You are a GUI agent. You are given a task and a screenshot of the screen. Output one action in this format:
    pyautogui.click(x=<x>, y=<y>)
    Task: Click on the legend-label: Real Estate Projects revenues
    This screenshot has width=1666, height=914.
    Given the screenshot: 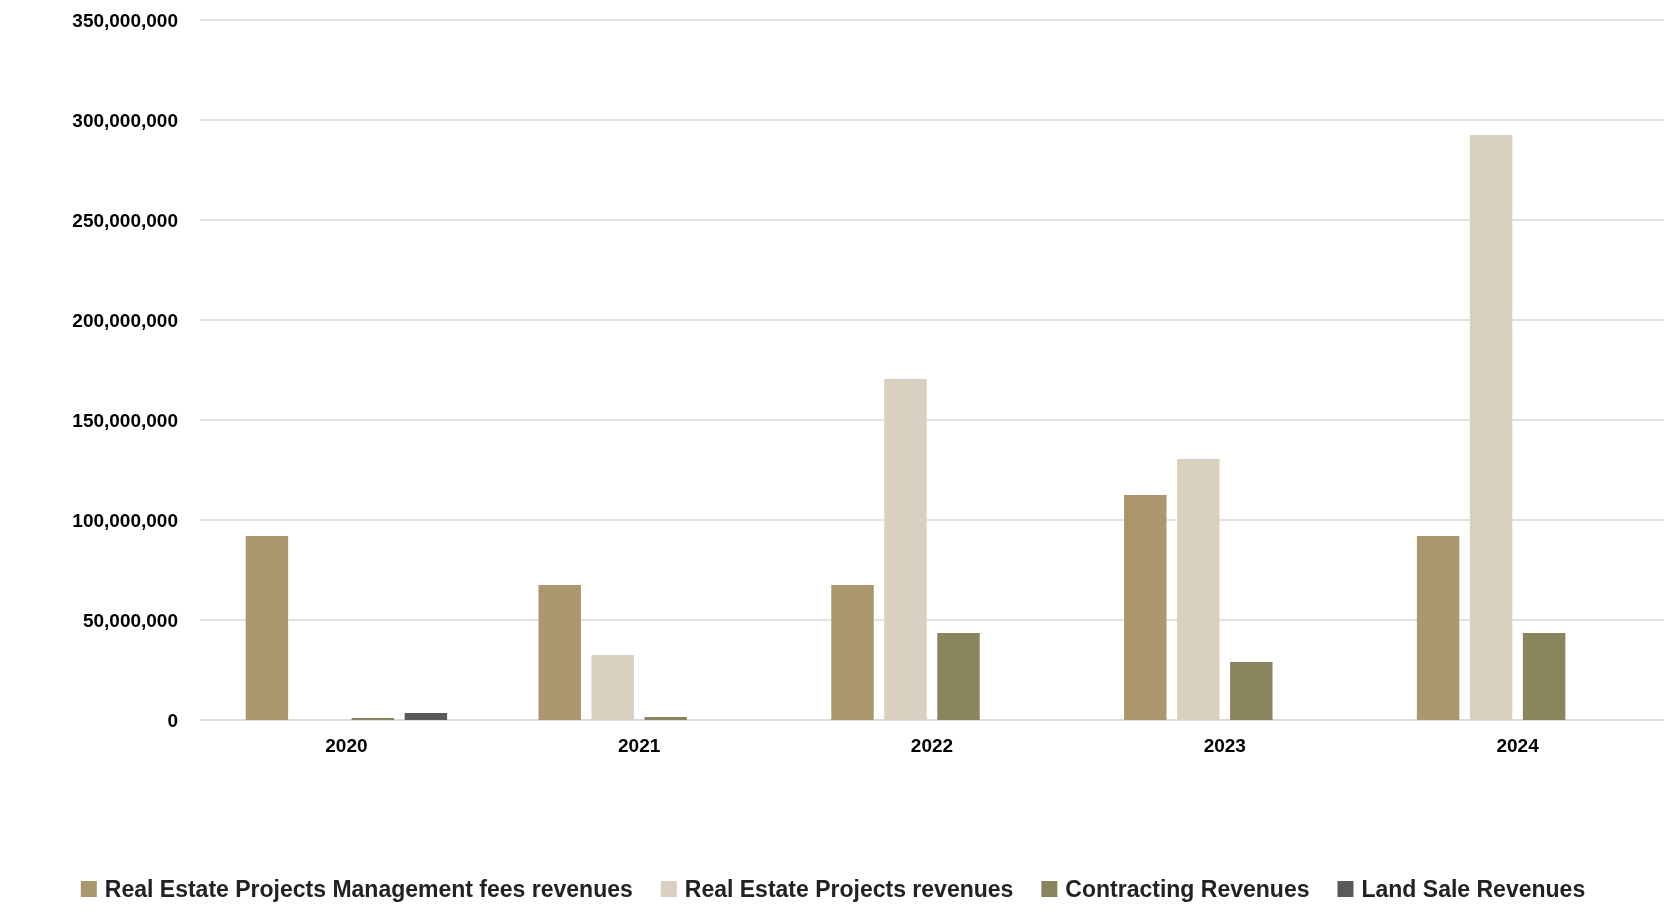 What is the action you would take?
    pyautogui.click(x=849, y=889)
    